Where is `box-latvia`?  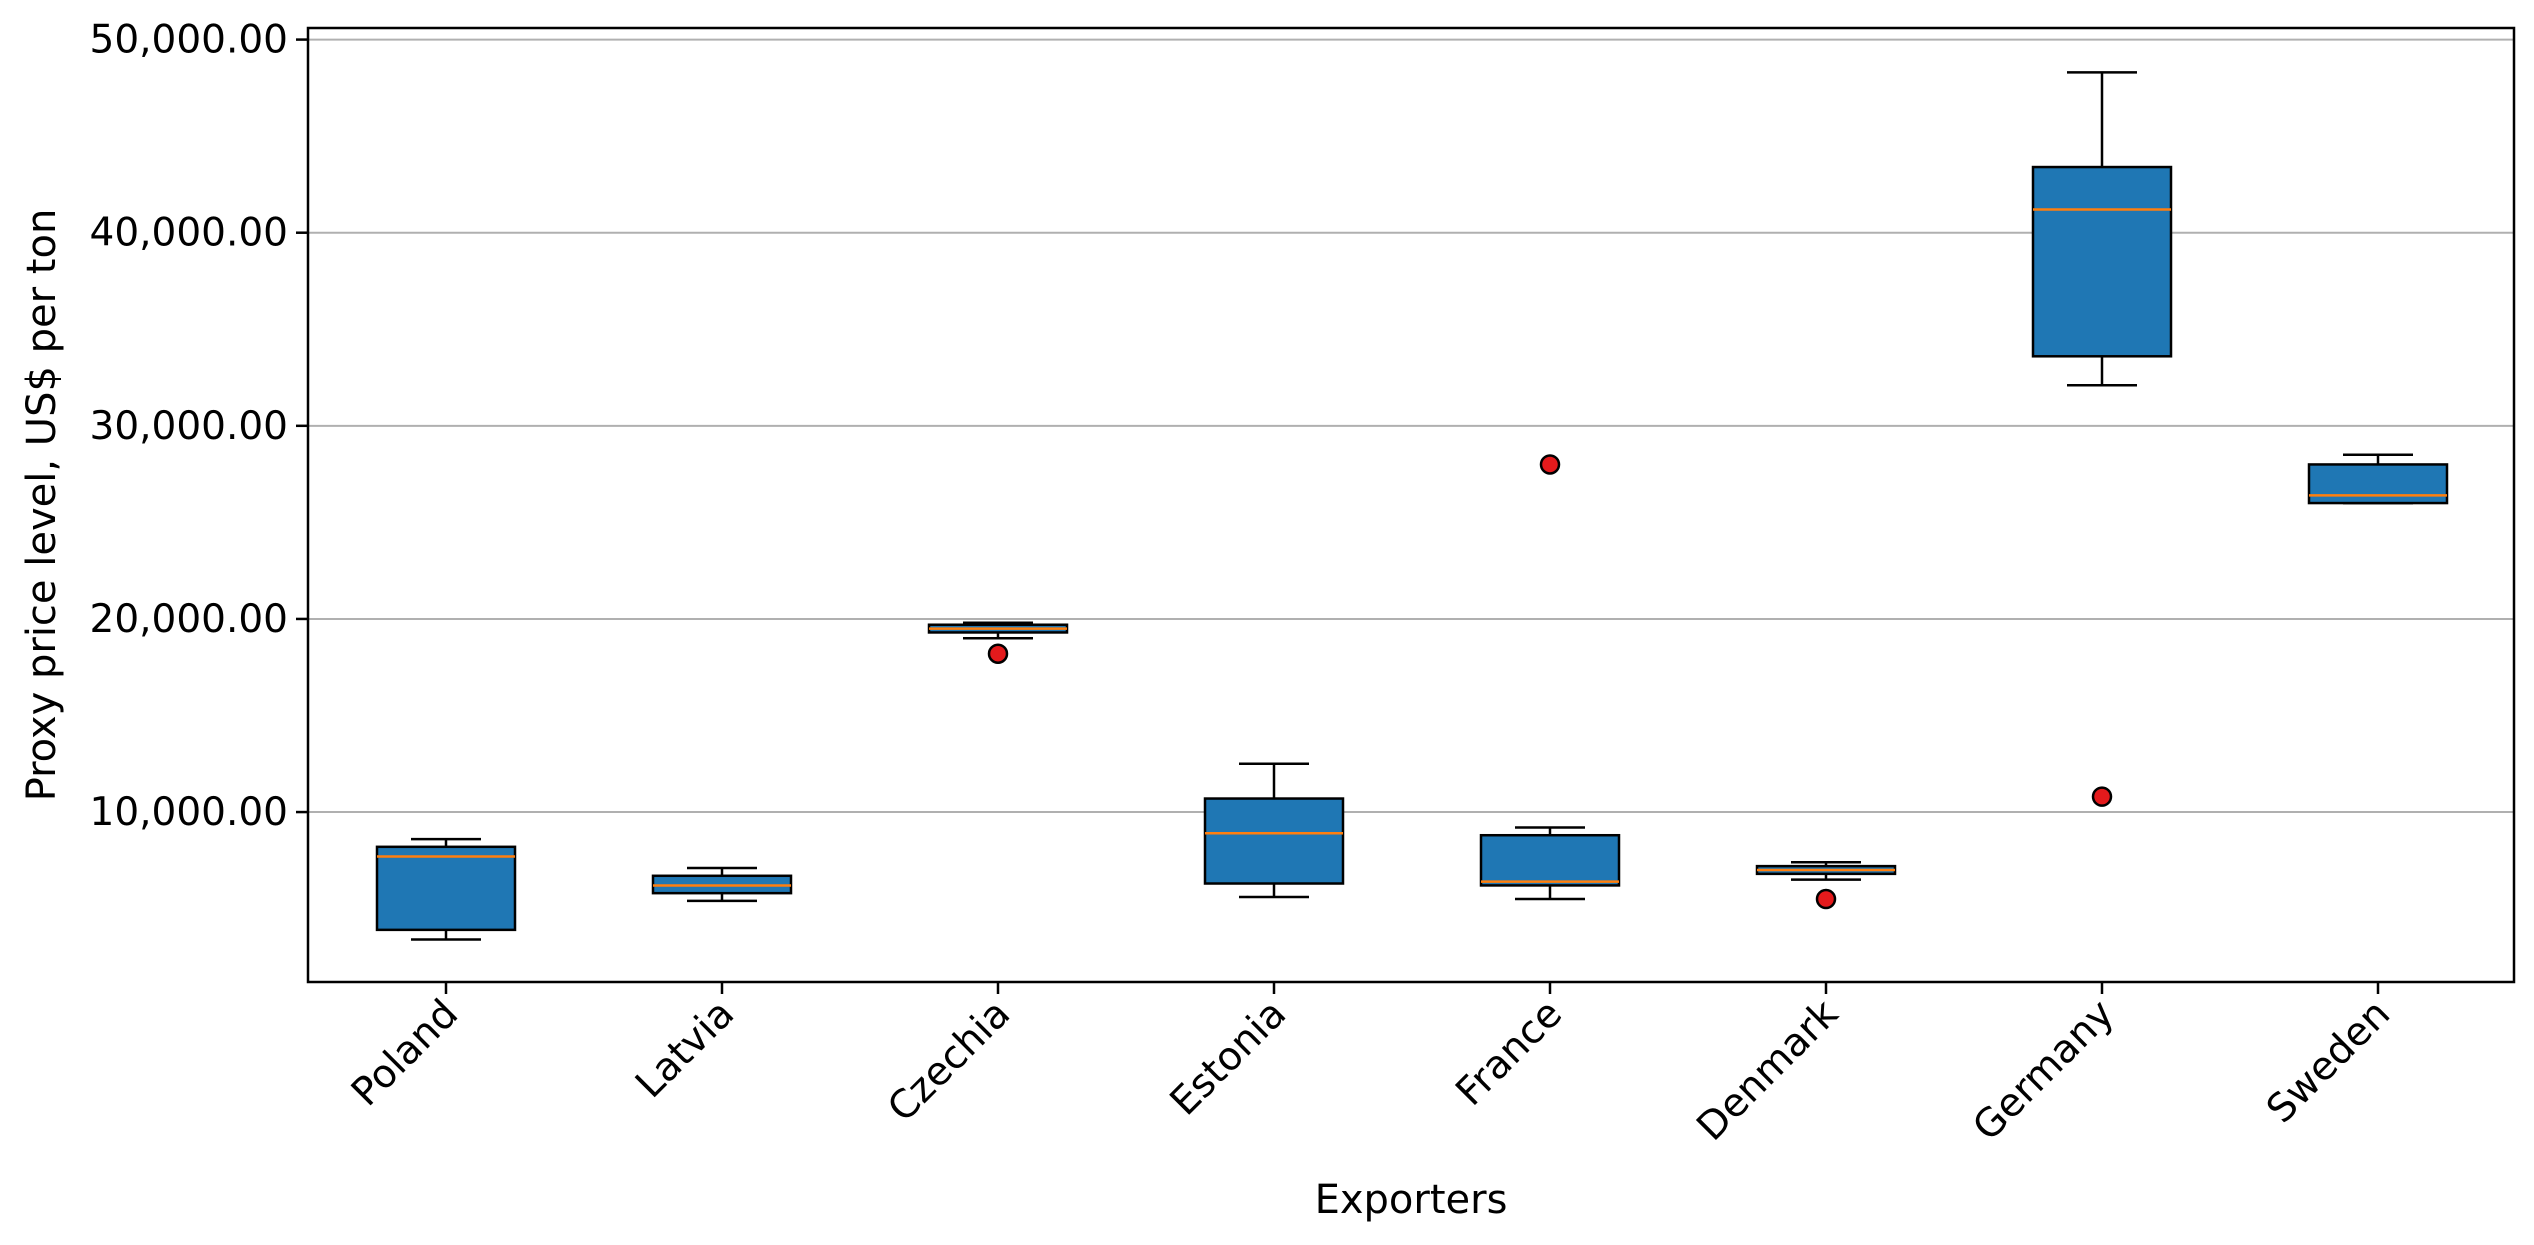
box-latvia is located at coordinates (722, 884).